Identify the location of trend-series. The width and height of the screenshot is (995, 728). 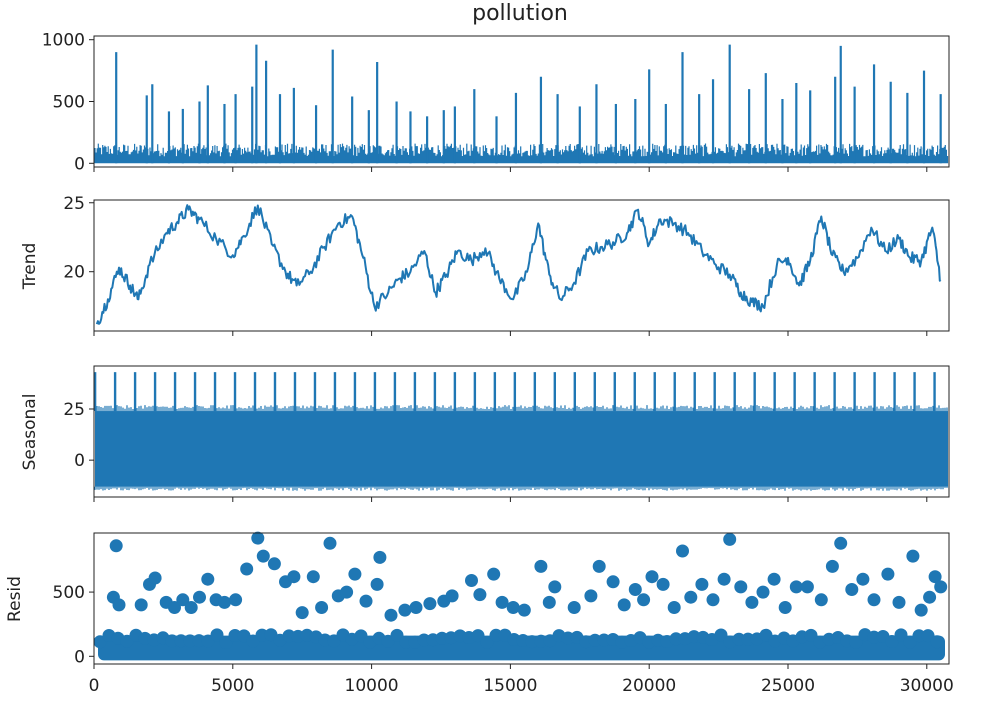
(518, 264).